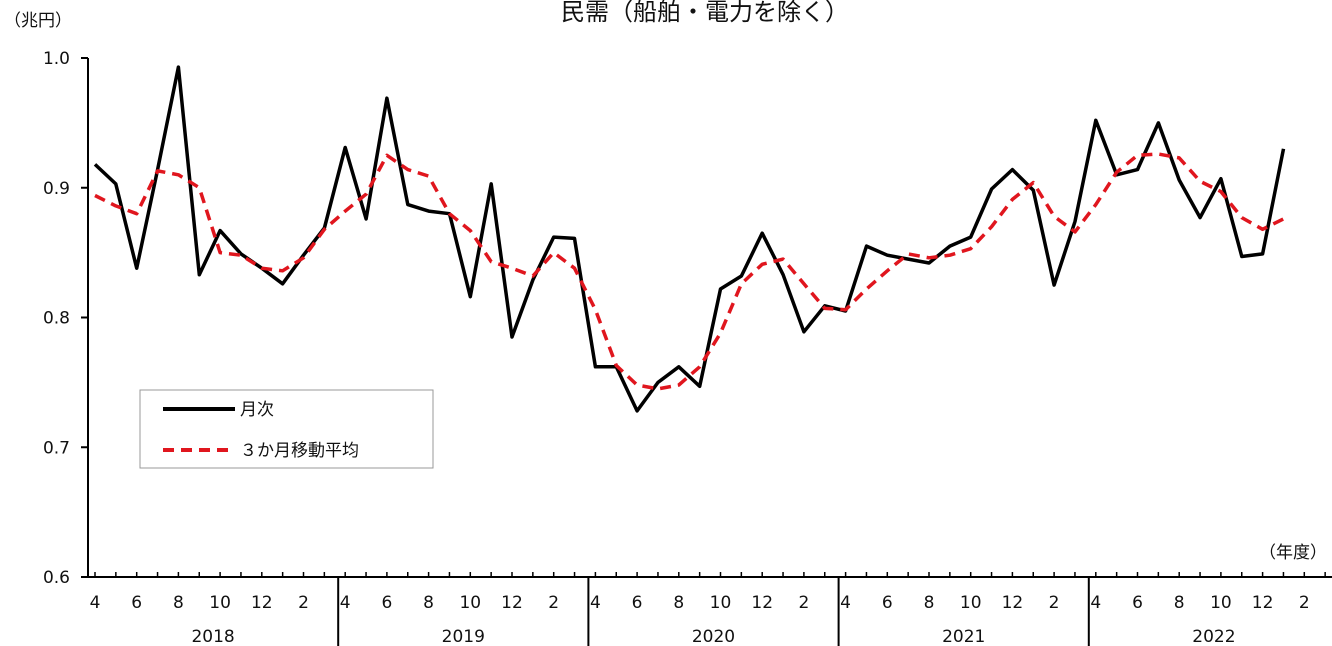 This screenshot has width=1332, height=646. I want to click on x-year-label: 2020, so click(713, 636).